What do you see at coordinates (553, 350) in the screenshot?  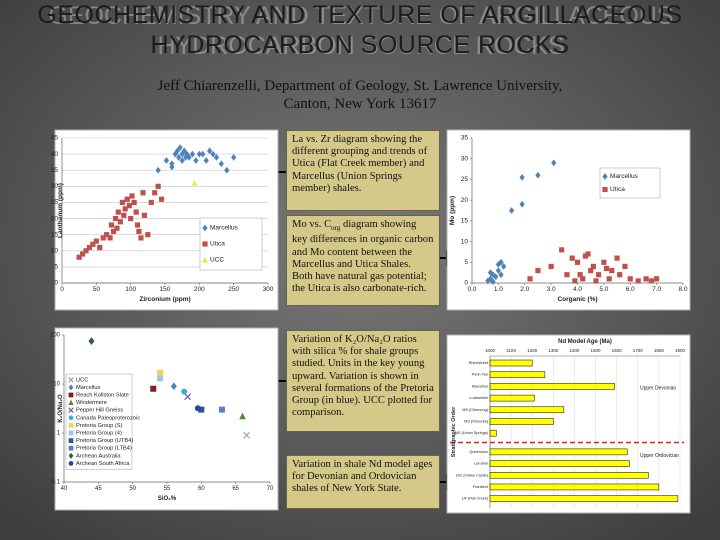 I see `x-tick-label: 1300` at bounding box center [553, 350].